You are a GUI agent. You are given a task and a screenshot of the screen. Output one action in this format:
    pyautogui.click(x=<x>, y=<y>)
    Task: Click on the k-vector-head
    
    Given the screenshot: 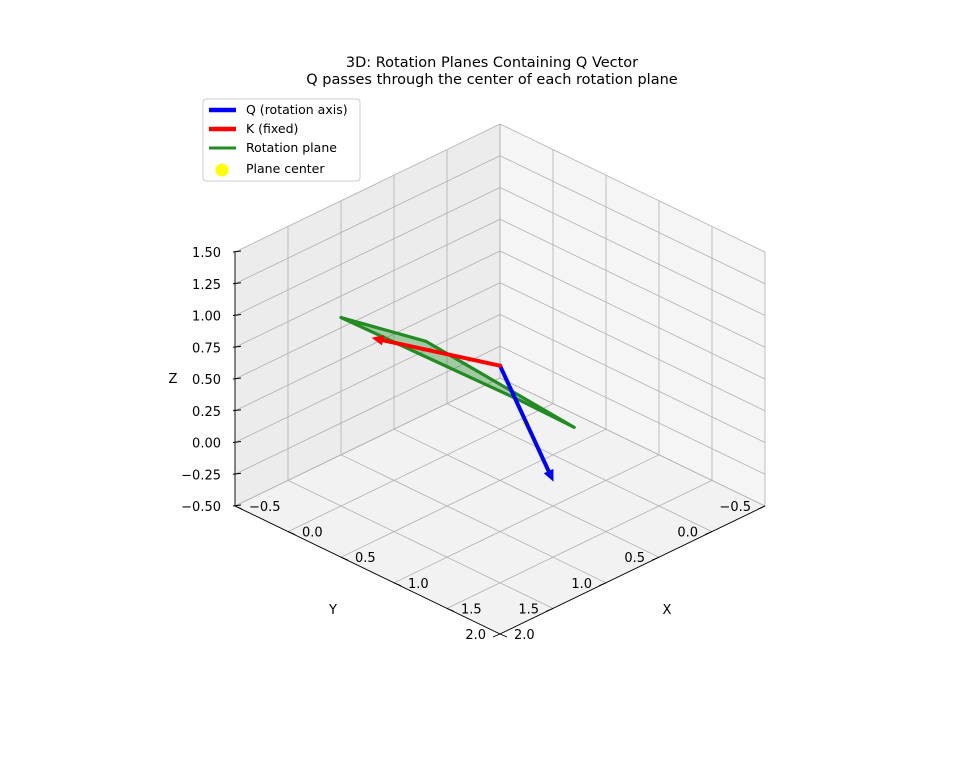 What is the action you would take?
    pyautogui.click(x=378, y=340)
    